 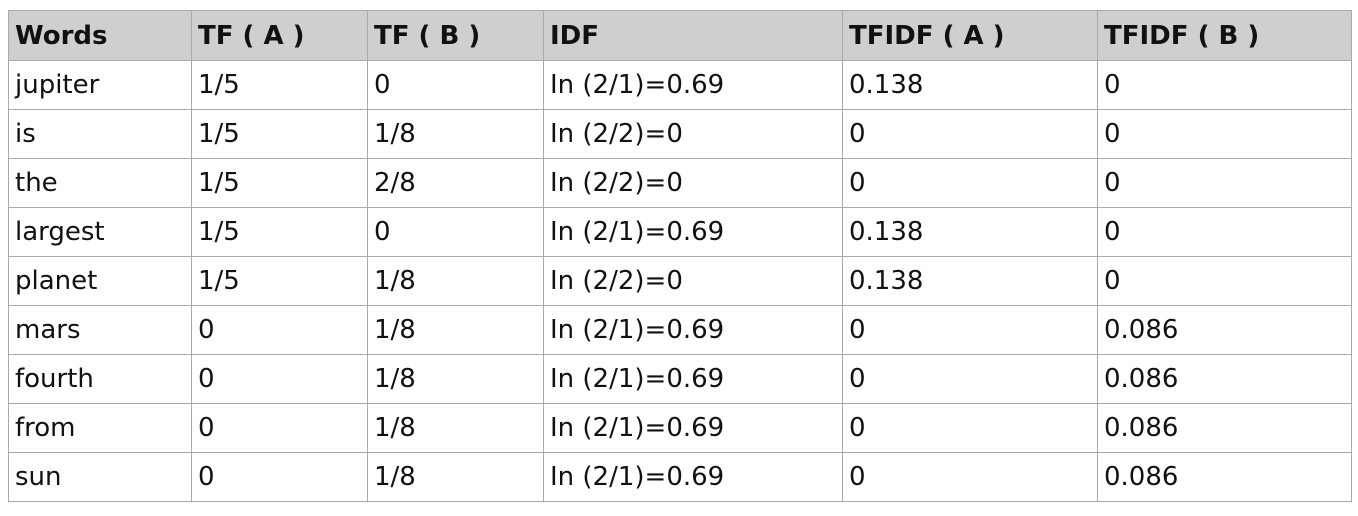 What do you see at coordinates (100, 379) in the screenshot?
I see `cell-word: fourth` at bounding box center [100, 379].